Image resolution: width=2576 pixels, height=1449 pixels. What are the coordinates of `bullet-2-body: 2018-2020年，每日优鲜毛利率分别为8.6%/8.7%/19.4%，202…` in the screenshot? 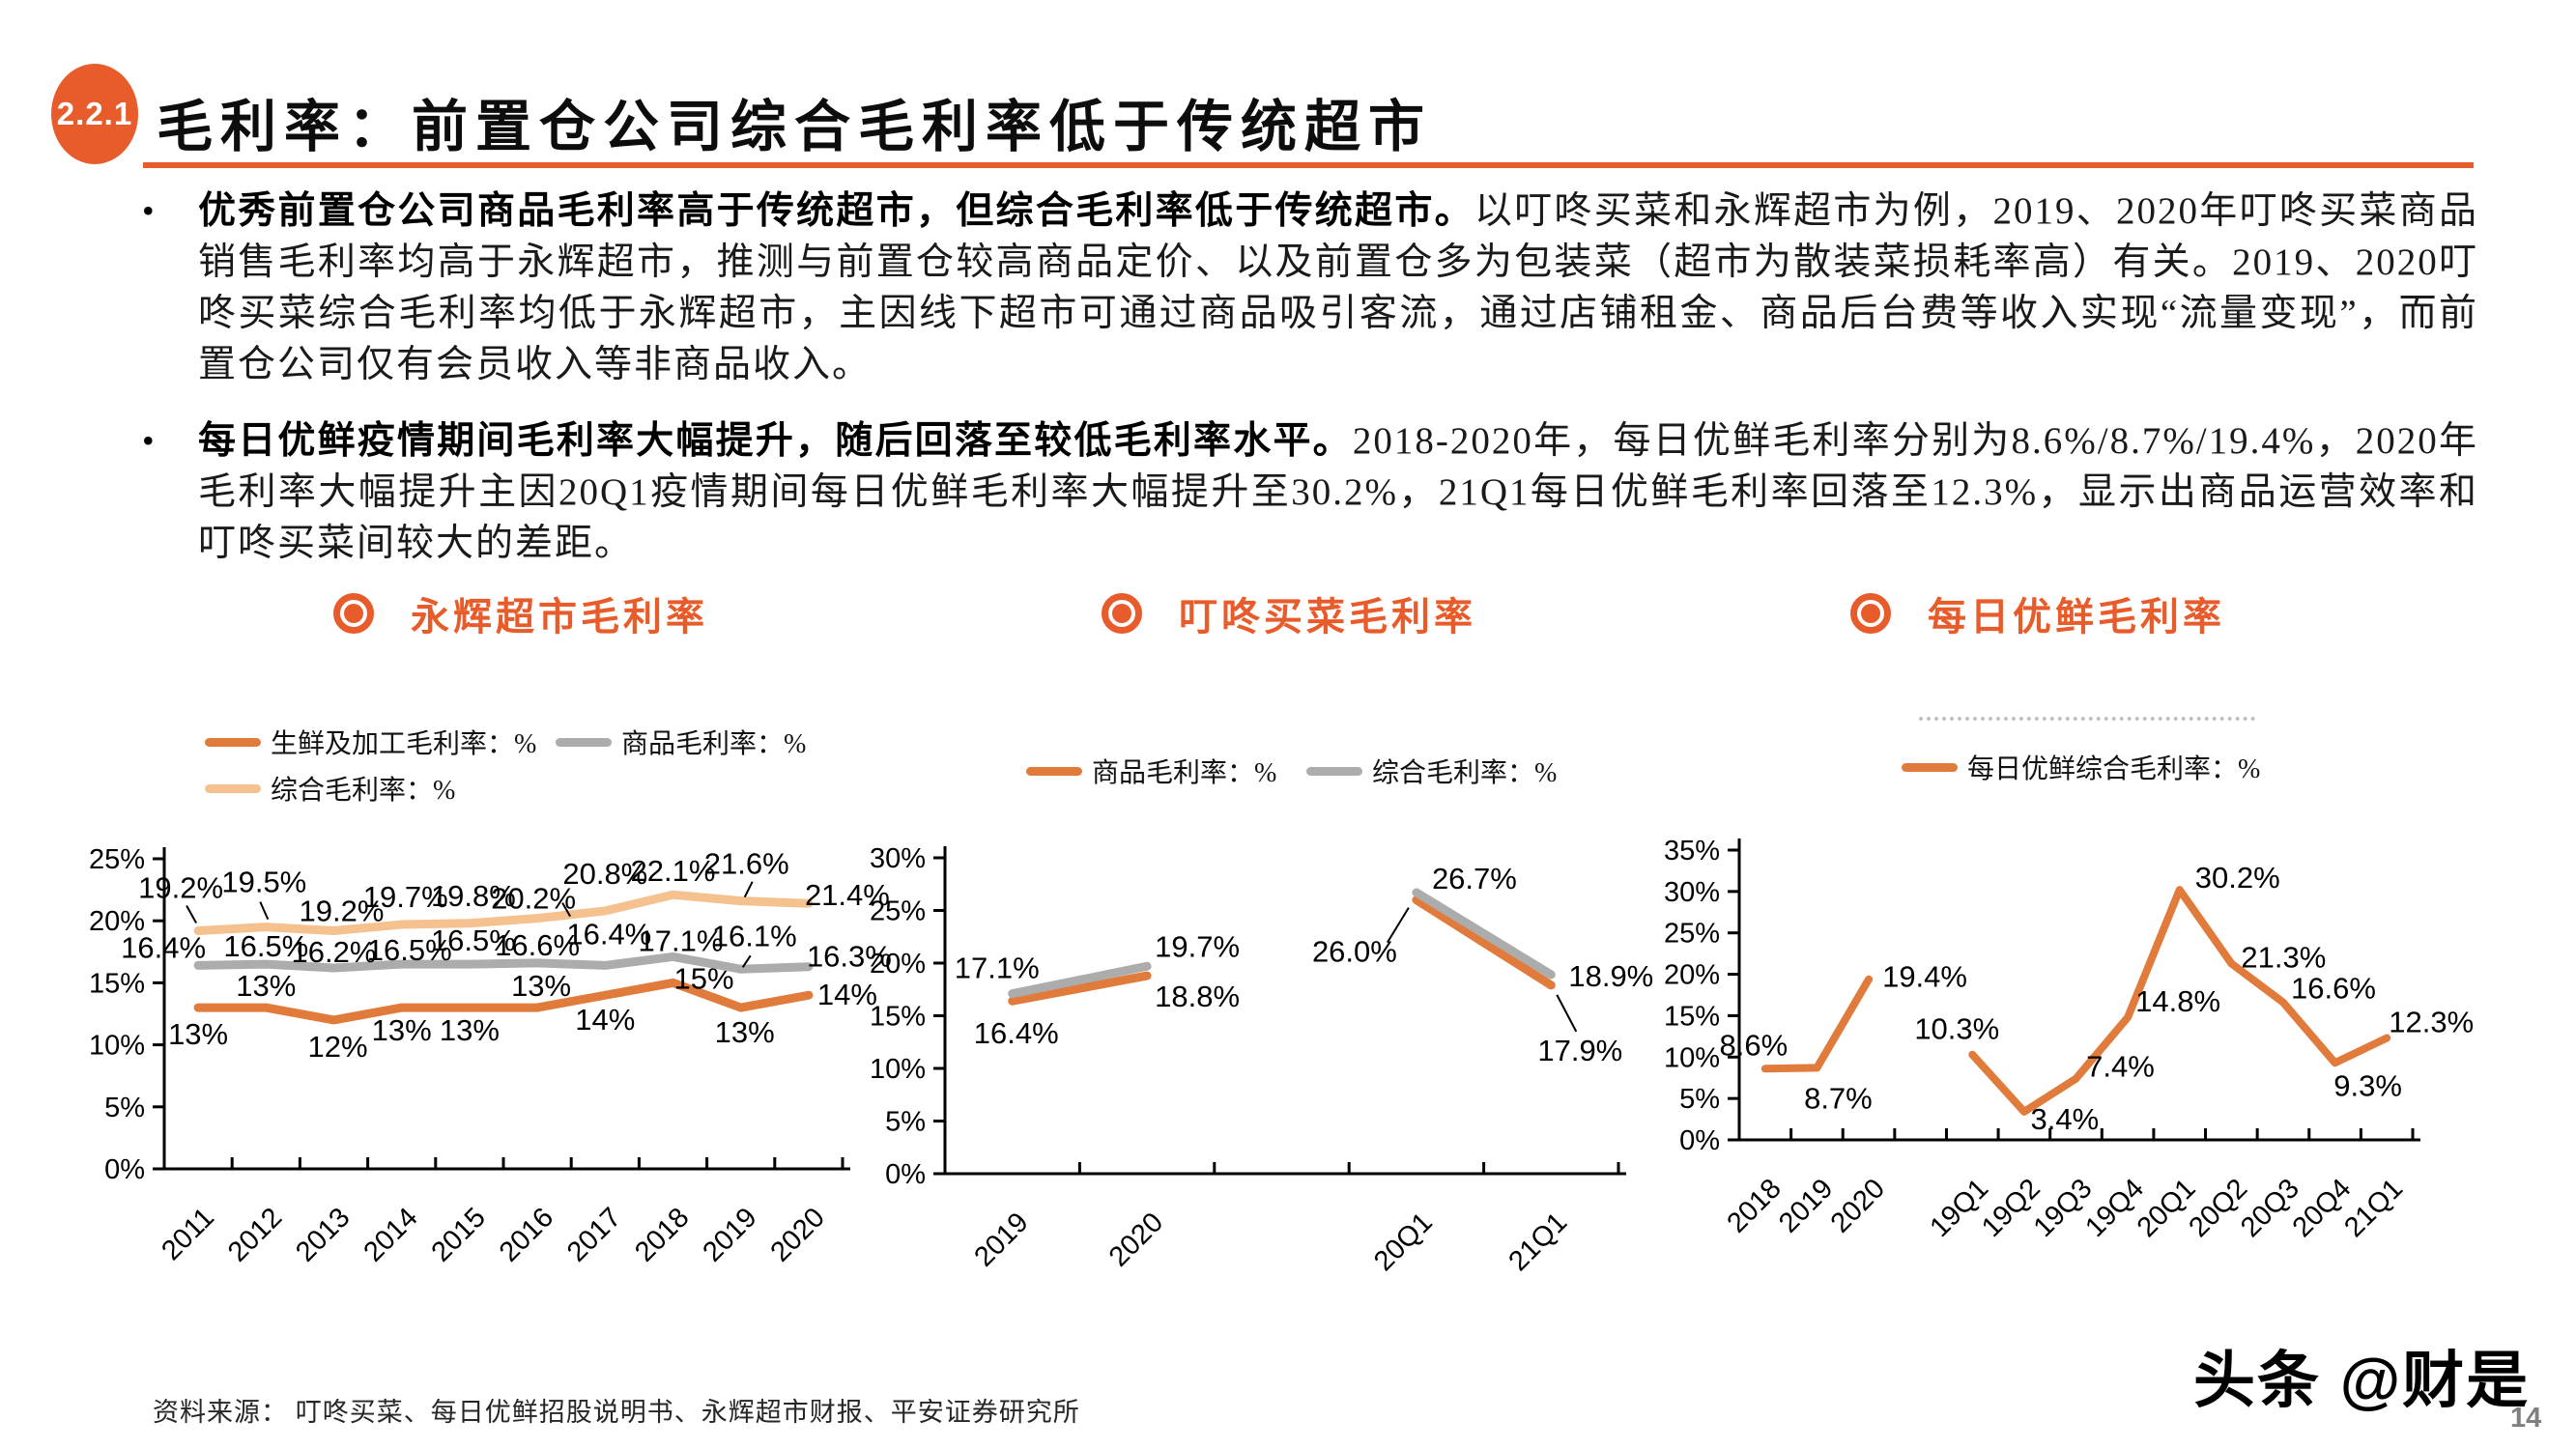 It's located at (1338, 492).